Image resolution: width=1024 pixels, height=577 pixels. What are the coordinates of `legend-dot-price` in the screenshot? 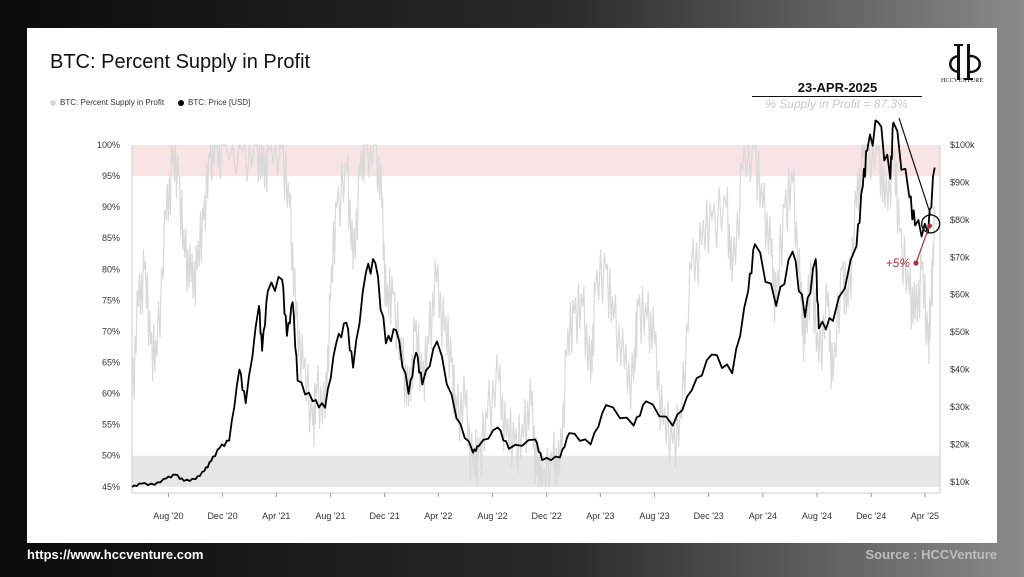 It's located at (181, 102).